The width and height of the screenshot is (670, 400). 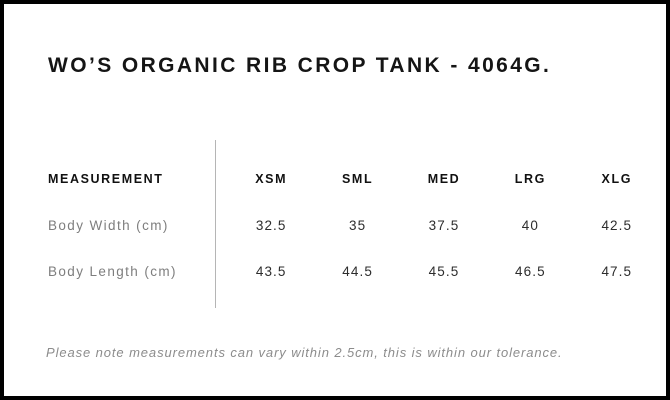 I want to click on body-width-lrg-value: 40, so click(x=530, y=225).